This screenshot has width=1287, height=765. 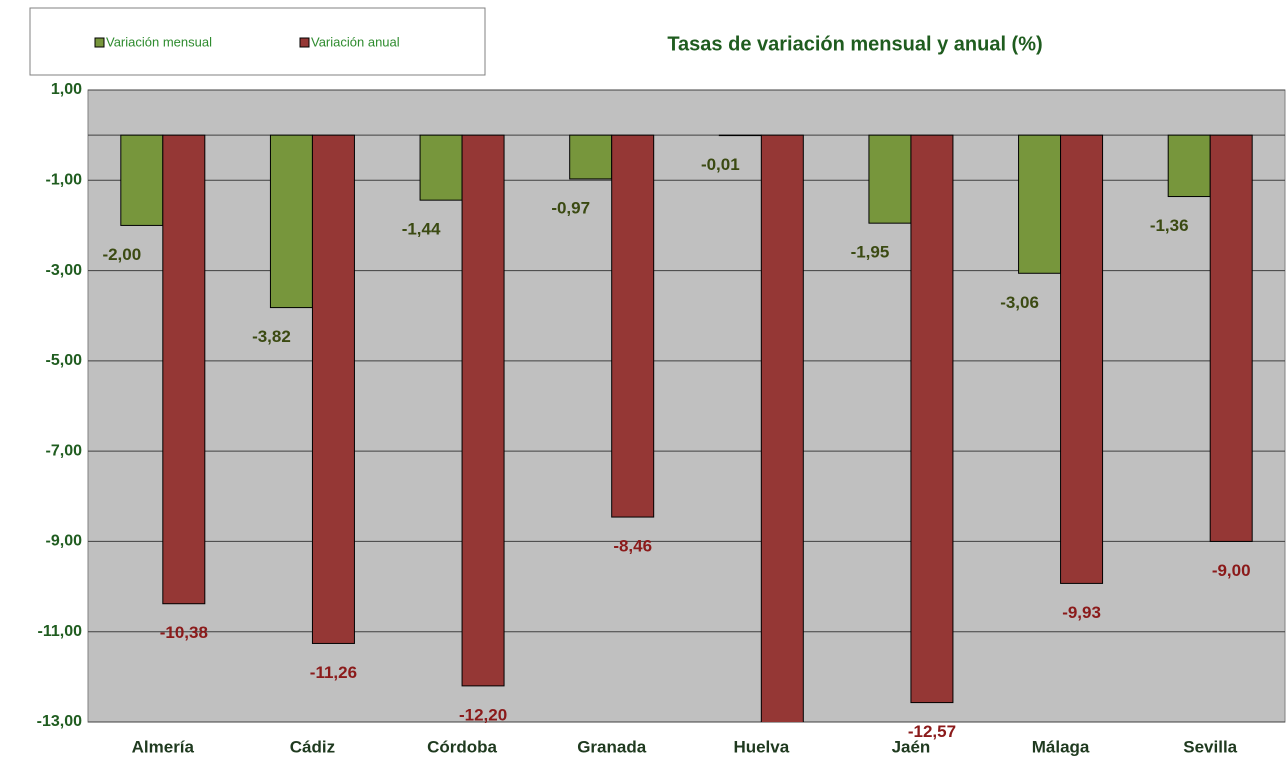 What do you see at coordinates (64, 450) in the screenshot?
I see `y-tick-label: -7,00` at bounding box center [64, 450].